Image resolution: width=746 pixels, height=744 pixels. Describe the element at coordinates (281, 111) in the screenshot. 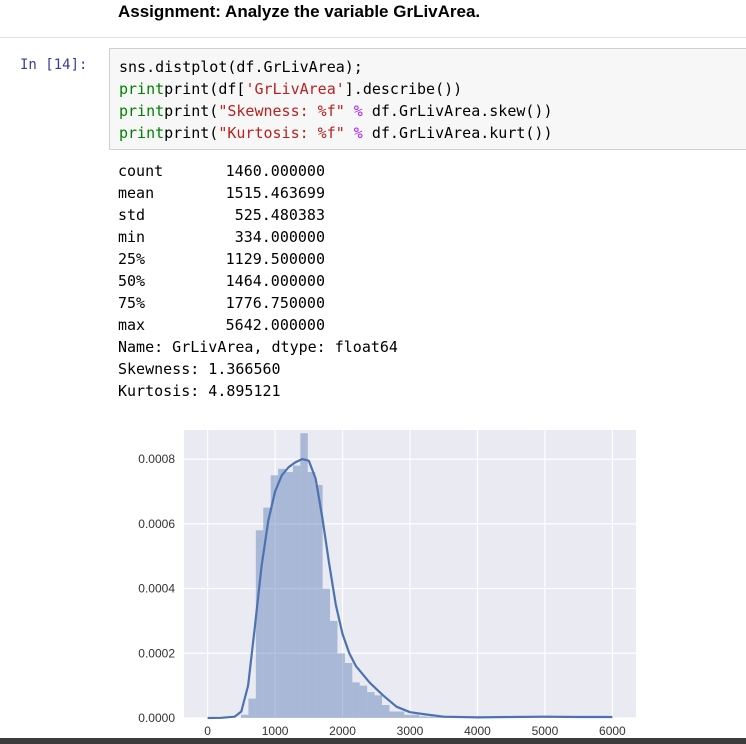

I see `string-literal: "Skewness: %f"` at that location.